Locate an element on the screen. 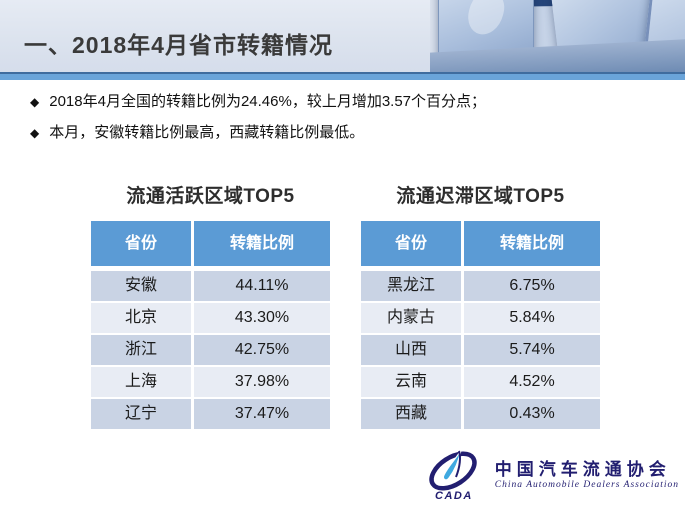  table-row: 浙江 42.75% is located at coordinates (210, 350).